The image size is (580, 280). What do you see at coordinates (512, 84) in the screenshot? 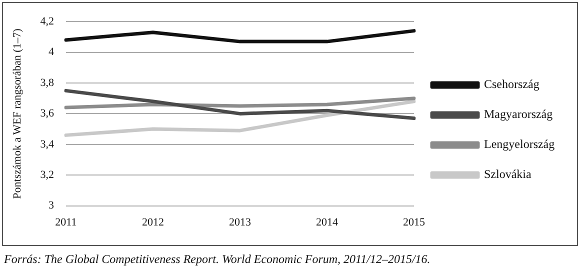
I see `legend-label: Csehország` at bounding box center [512, 84].